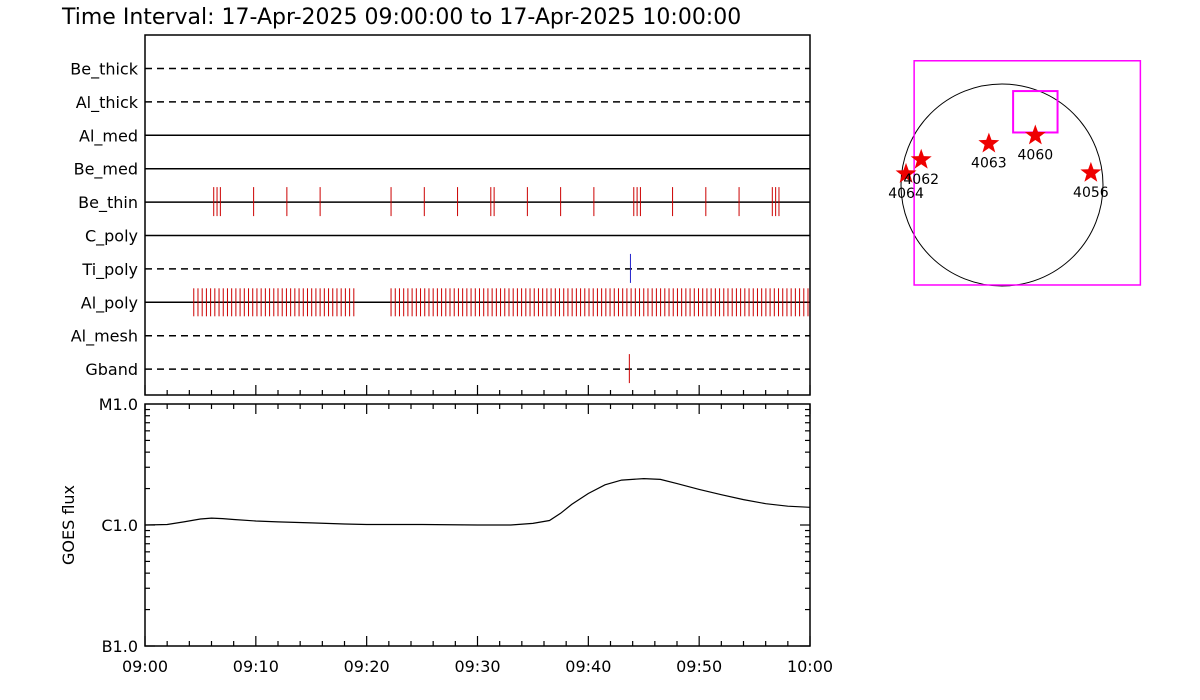 The image size is (1200, 700). What do you see at coordinates (477, 501) in the screenshot?
I see `goes-flux-line` at bounding box center [477, 501].